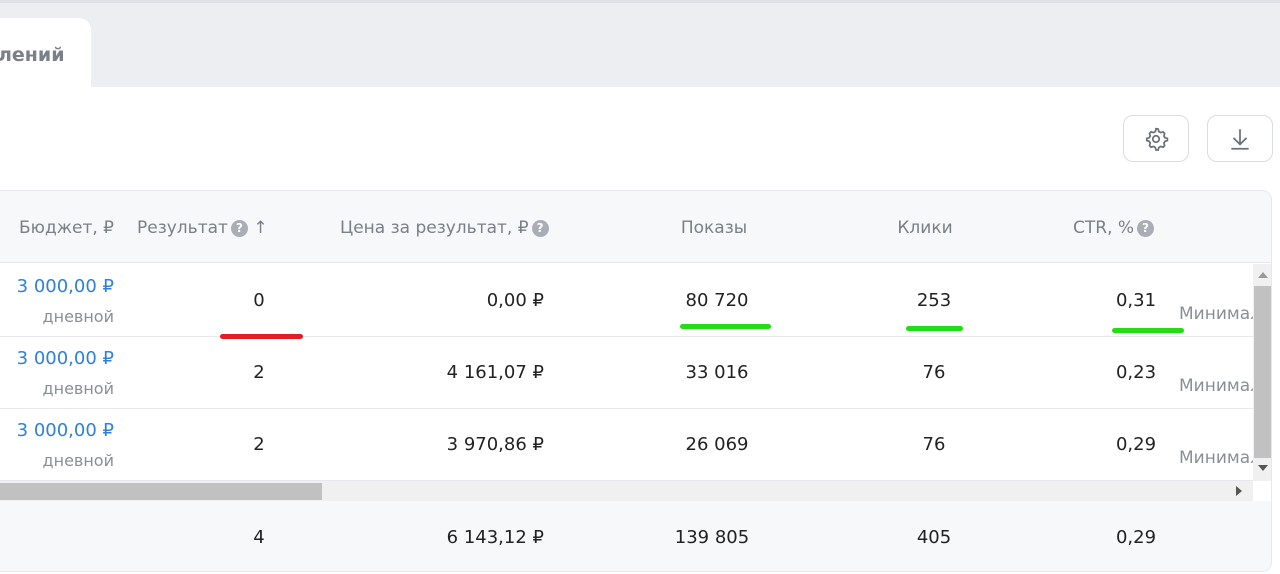 The width and height of the screenshot is (1280, 574). What do you see at coordinates (1136, 300) in the screenshot?
I see `ctr-value: 0,31` at bounding box center [1136, 300].